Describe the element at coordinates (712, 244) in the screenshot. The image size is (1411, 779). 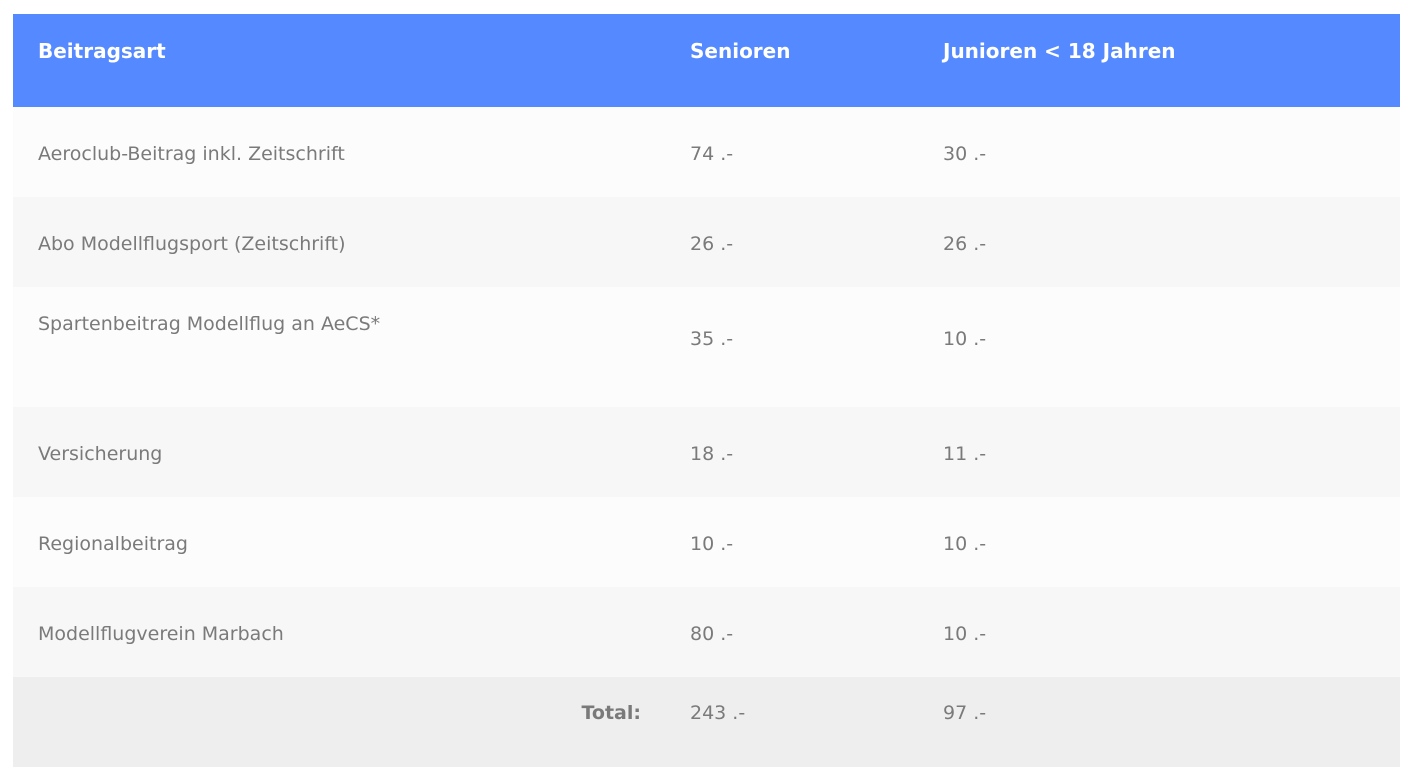
I see `row-senioren: 26 .-` at that location.